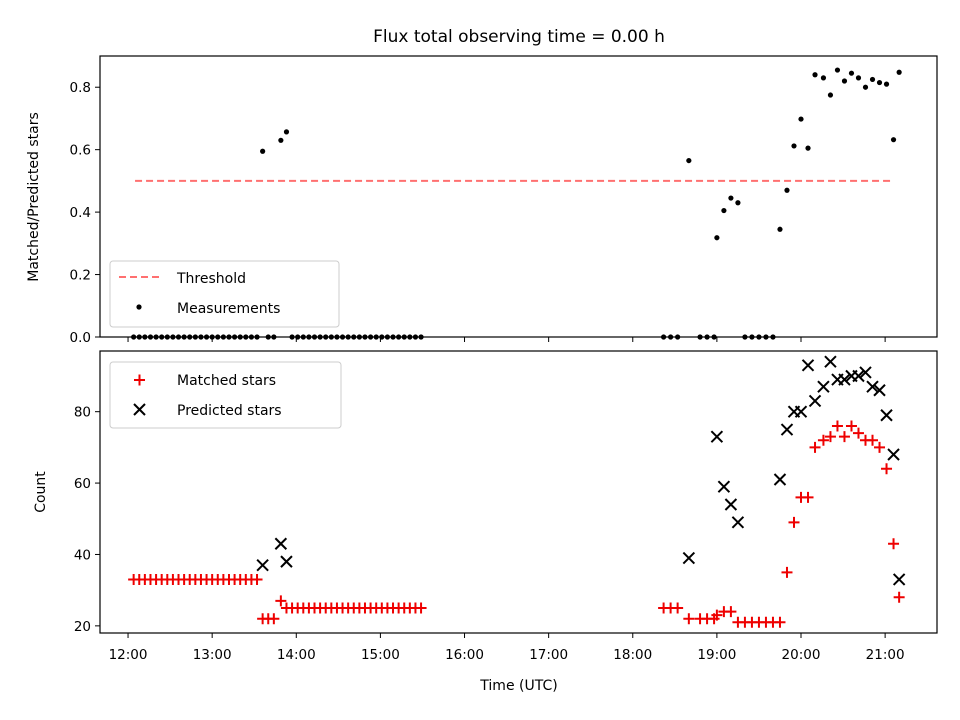 The width and height of the screenshot is (960, 720). What do you see at coordinates (548, 655) in the screenshot?
I see `counts-x-tick-label: 17:00` at bounding box center [548, 655].